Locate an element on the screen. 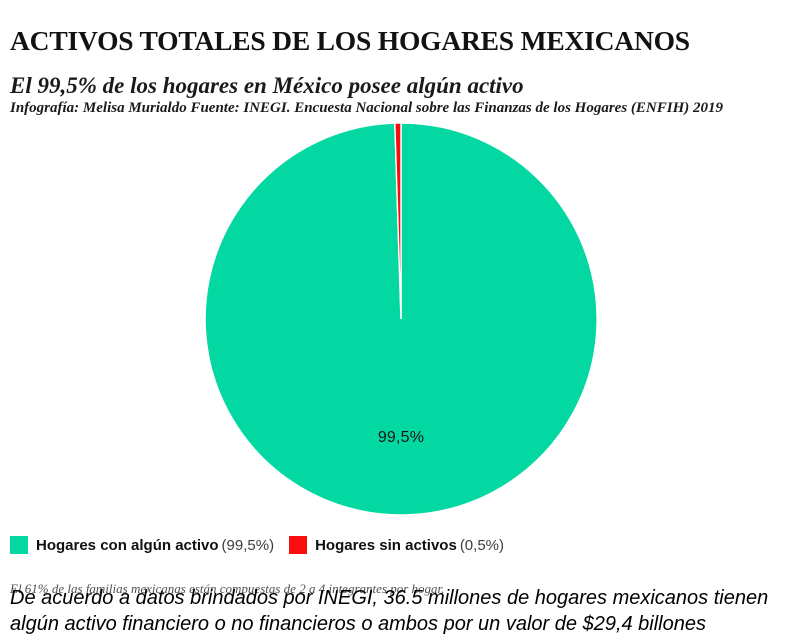  pie-slice is located at coordinates (398, 221).